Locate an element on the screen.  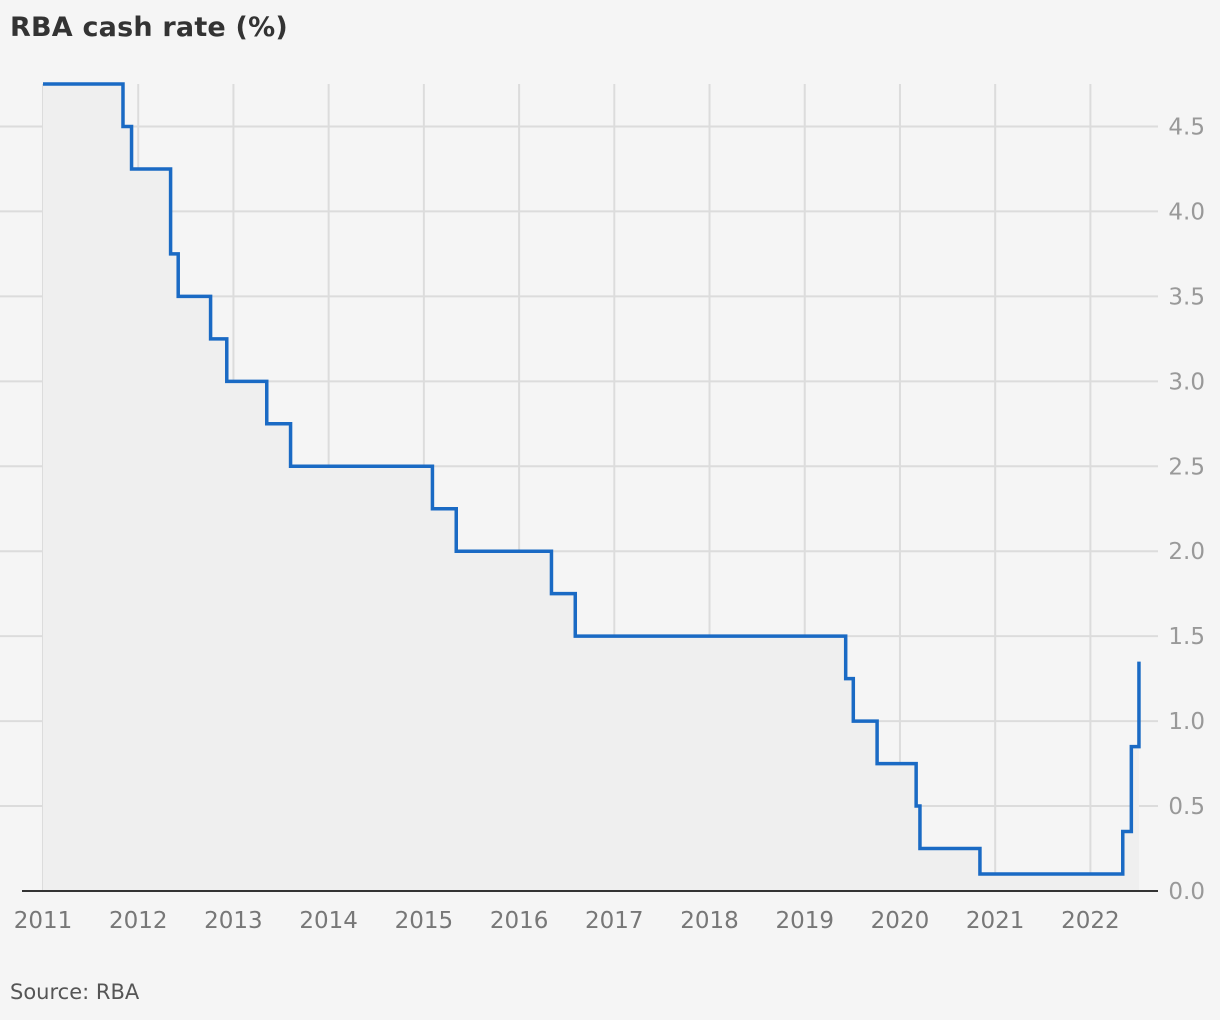
source-note: Source: RBA is located at coordinates (75, 992).